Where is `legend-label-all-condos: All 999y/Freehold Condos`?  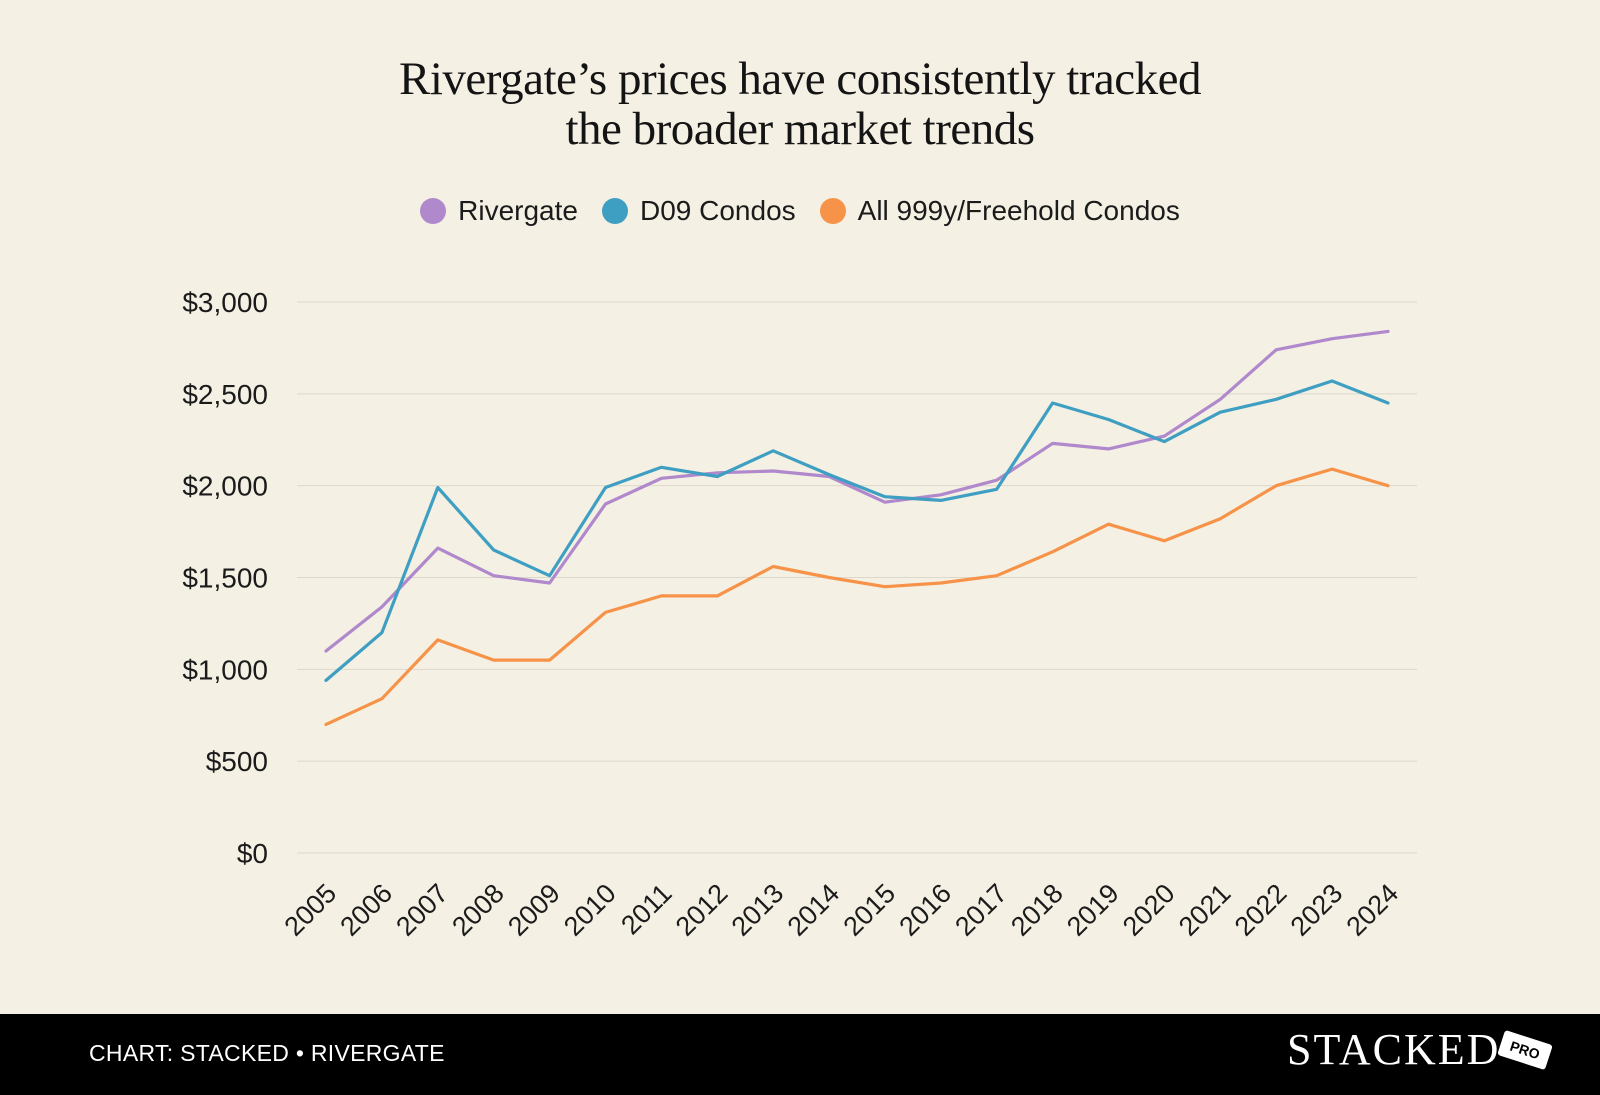
legend-label-all-condos: All 999y/Freehold Condos is located at coordinates (1018, 210).